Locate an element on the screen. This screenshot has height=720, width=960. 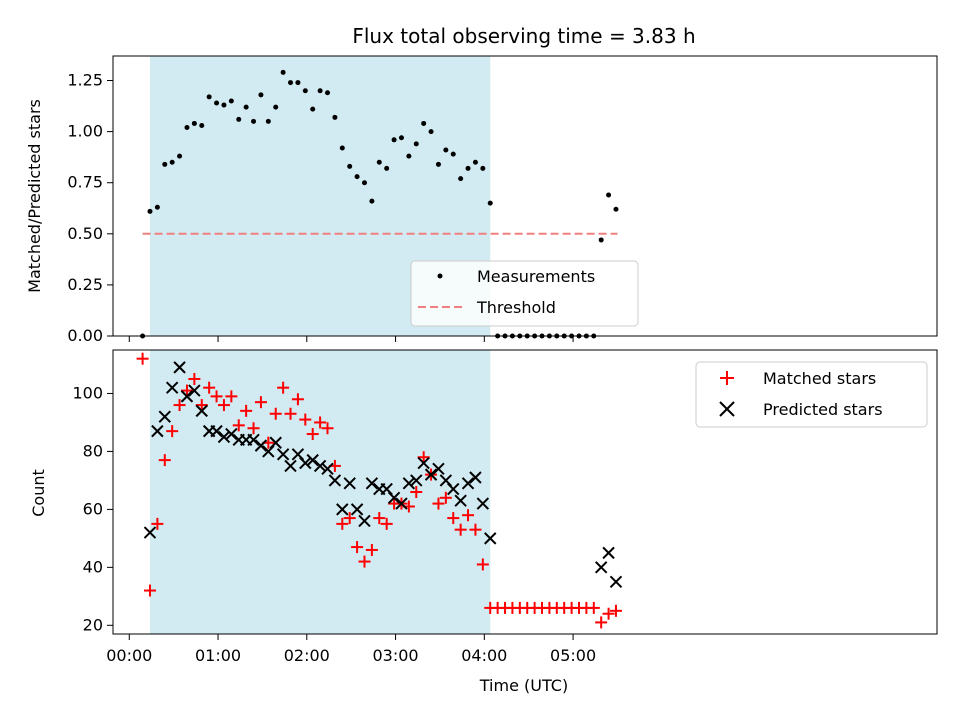
top-legend: Measurements Threshold is located at coordinates (524, 293).